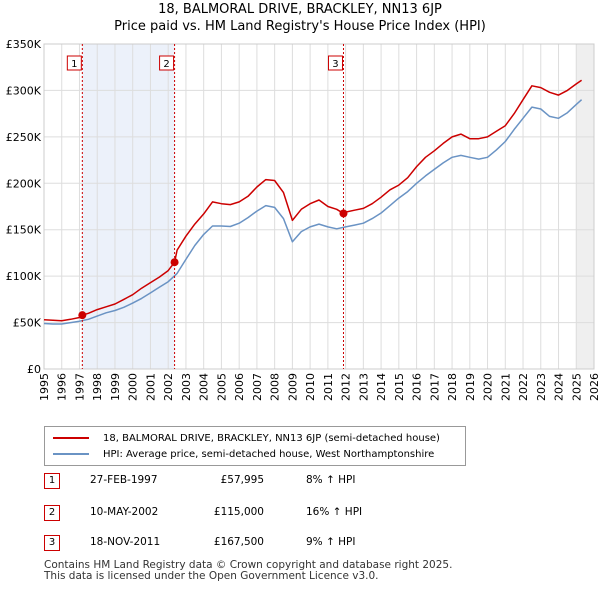  Describe the element at coordinates (488, 387) in the screenshot. I see `x-tick-label: 2020` at that location.